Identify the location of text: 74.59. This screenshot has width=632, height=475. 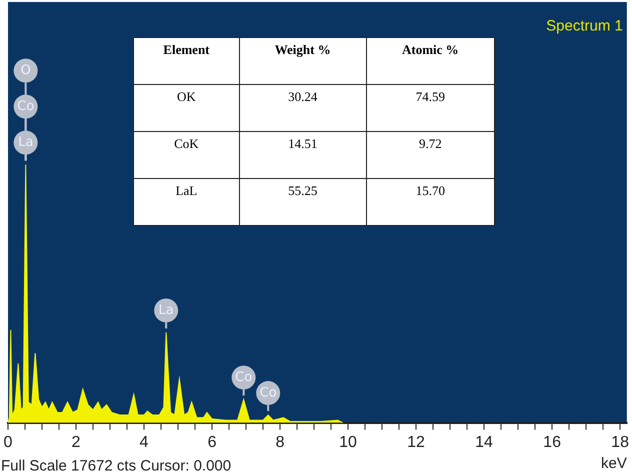
(430, 108).